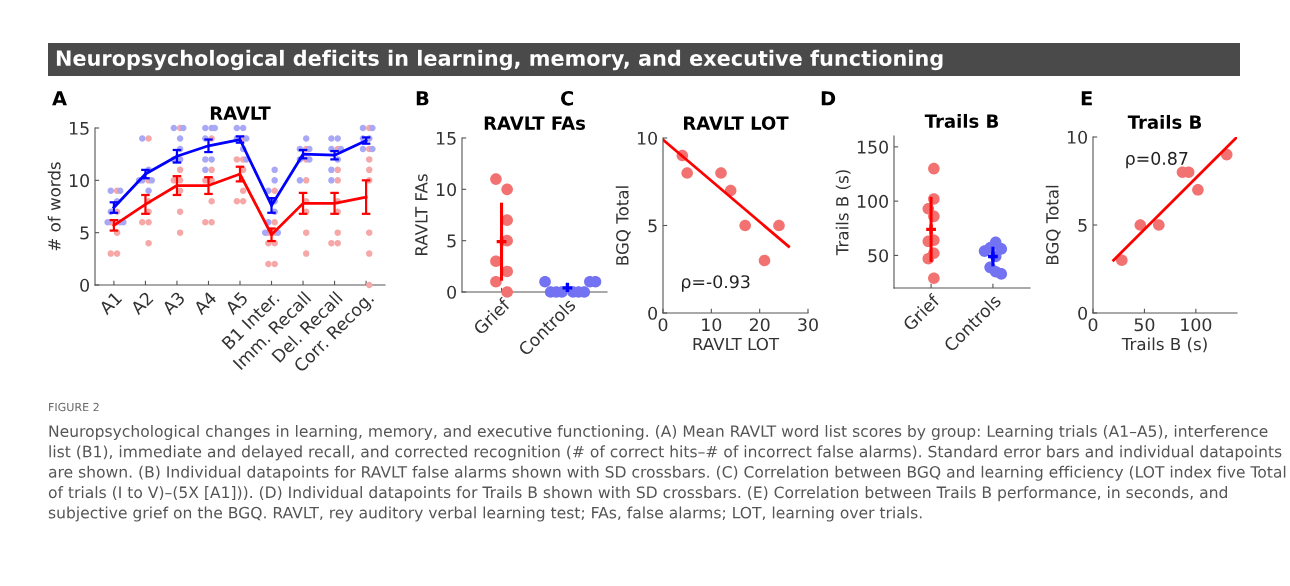 This screenshot has height=586, width=1290. I want to click on text: Neuropsychological deficits in learning, memory, and executive functioning, so click(499, 60).